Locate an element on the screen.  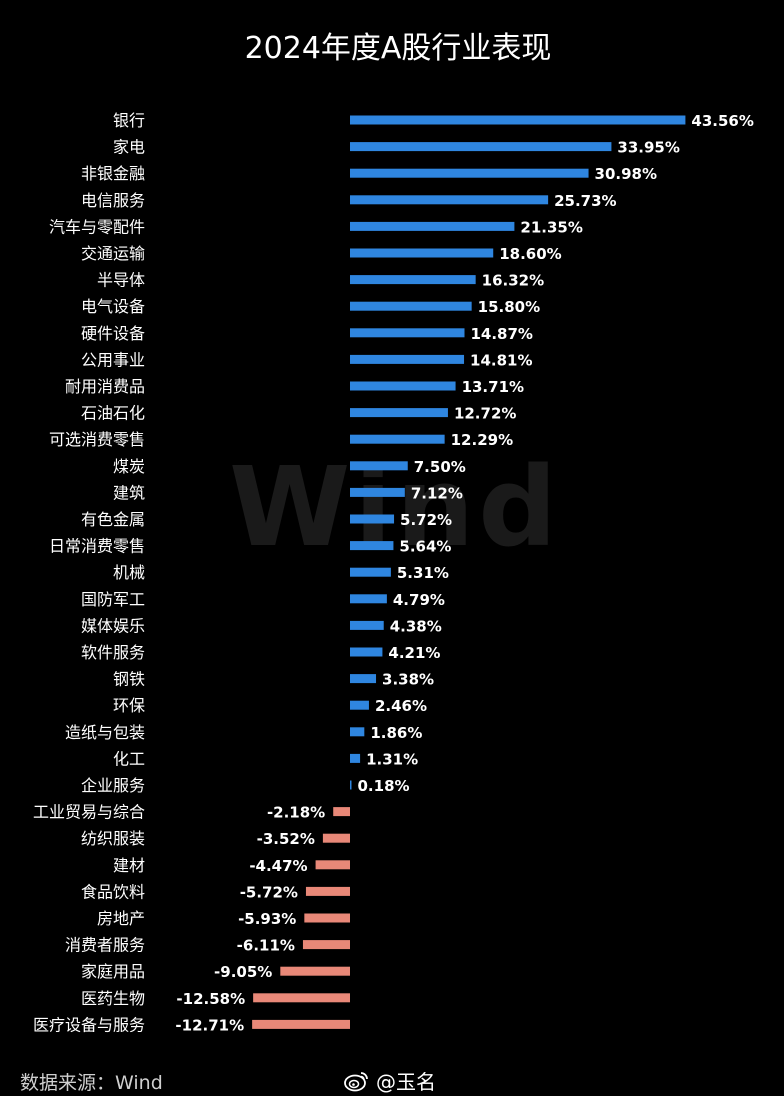
category-label: 有色金属 is located at coordinates (113, 519).